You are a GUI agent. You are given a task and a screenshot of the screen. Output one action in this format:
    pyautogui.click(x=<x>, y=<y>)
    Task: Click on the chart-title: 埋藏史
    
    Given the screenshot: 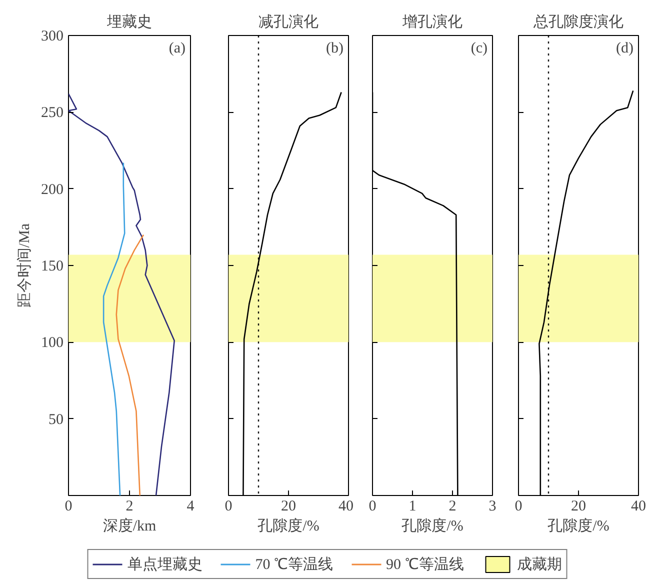 What is the action you would take?
    pyautogui.click(x=129, y=22)
    